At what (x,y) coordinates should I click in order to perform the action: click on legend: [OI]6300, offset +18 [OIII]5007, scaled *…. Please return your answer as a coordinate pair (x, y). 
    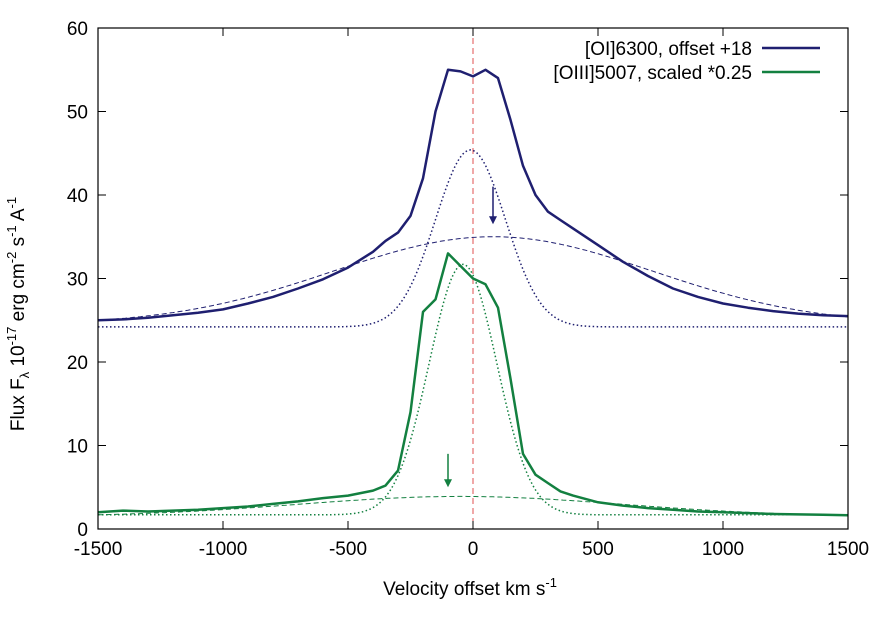
    Looking at the image, I should click on (686, 61).